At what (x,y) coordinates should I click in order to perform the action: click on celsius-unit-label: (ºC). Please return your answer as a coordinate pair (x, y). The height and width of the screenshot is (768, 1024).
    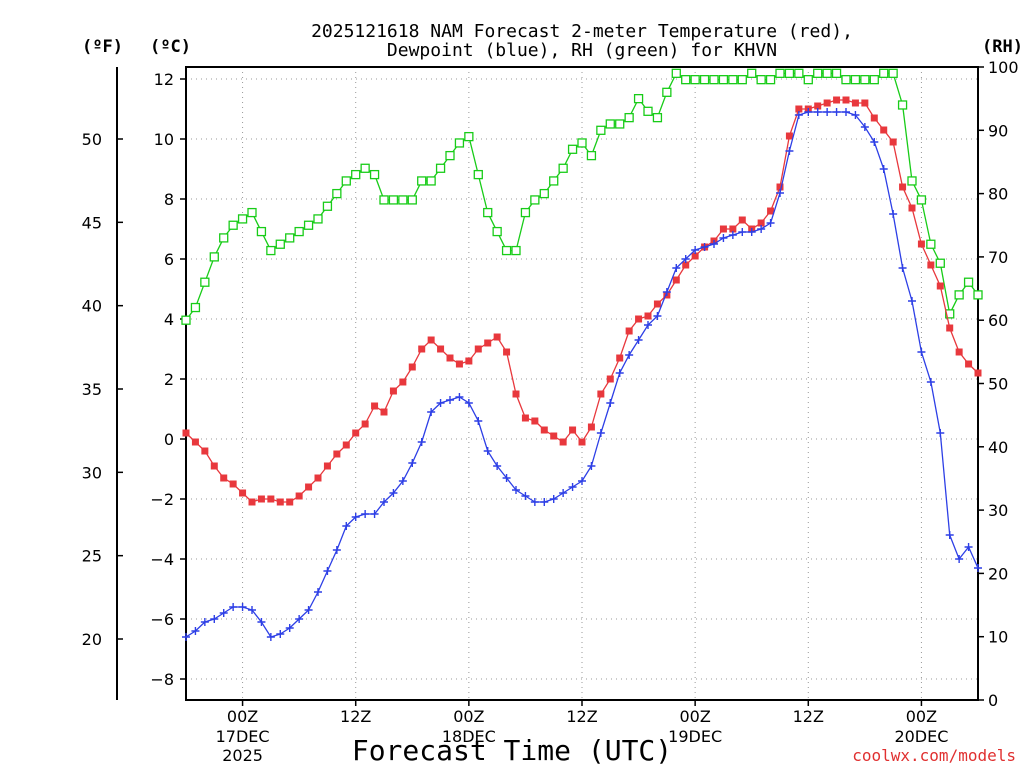
    Looking at the image, I should click on (170, 47).